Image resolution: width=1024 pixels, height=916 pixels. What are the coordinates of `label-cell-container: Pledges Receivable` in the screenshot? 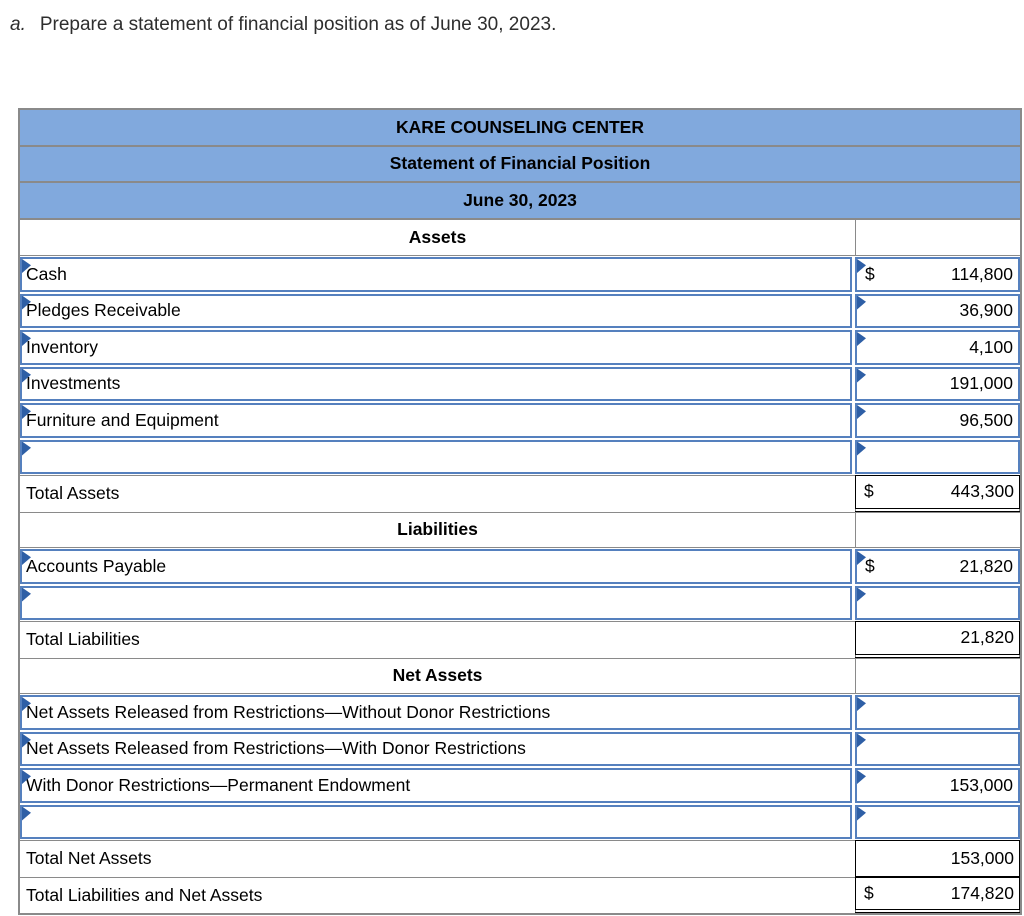 It's located at (437, 311).